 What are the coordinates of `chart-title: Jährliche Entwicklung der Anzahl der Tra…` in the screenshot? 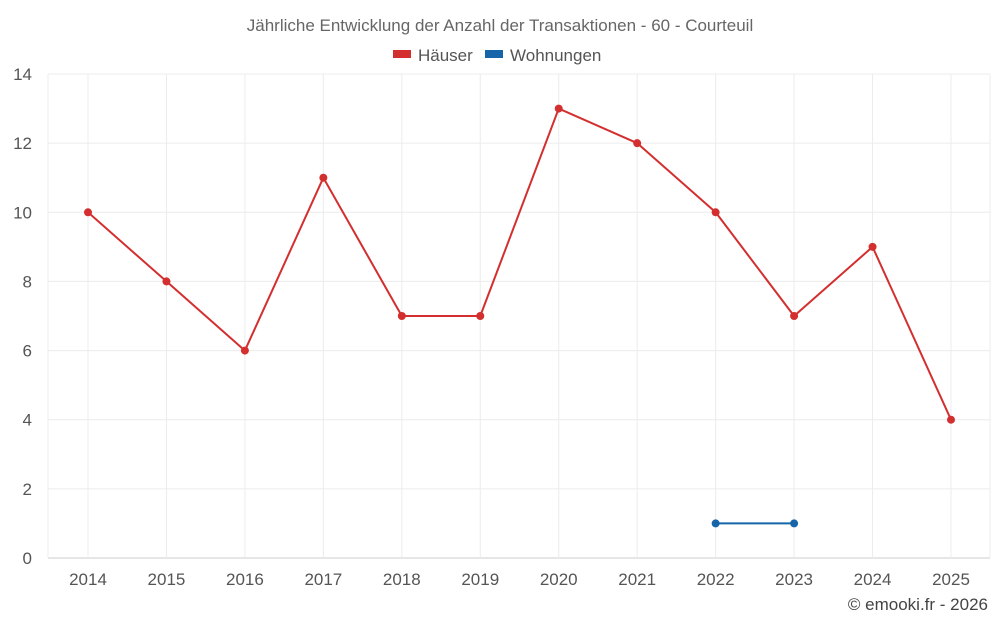 It's located at (500, 25).